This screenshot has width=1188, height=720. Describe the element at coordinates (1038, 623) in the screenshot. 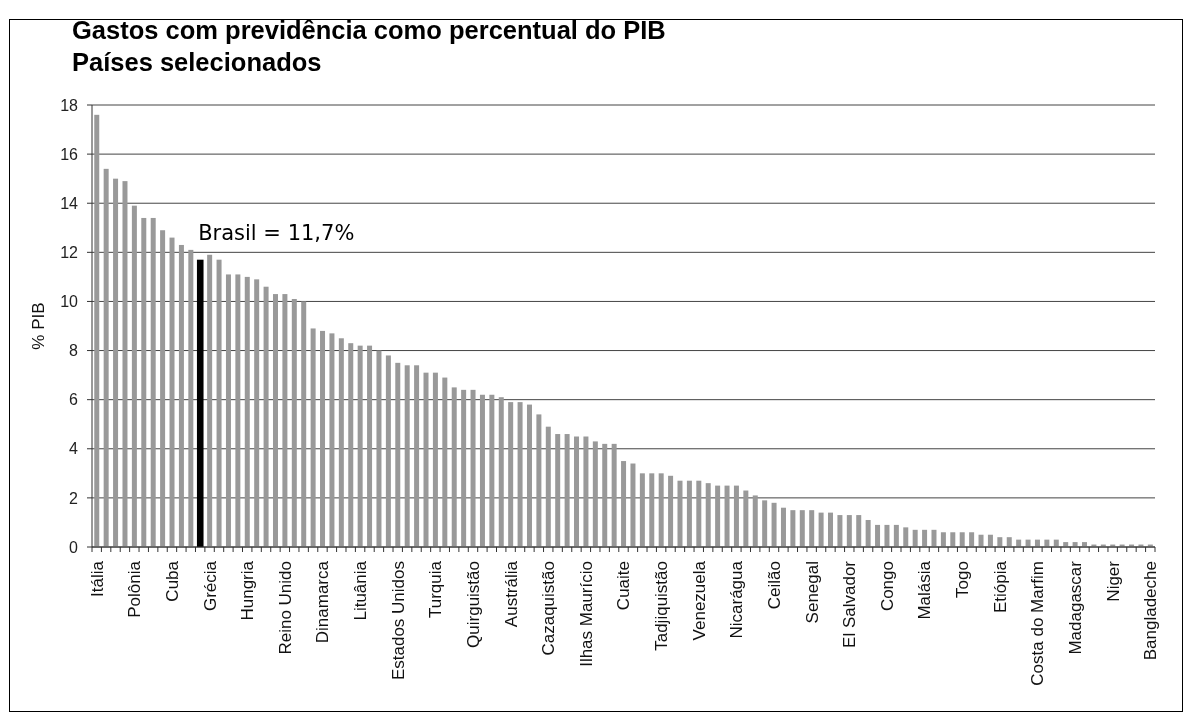

I see `x-tick-label: Costa do Marfim` at that location.